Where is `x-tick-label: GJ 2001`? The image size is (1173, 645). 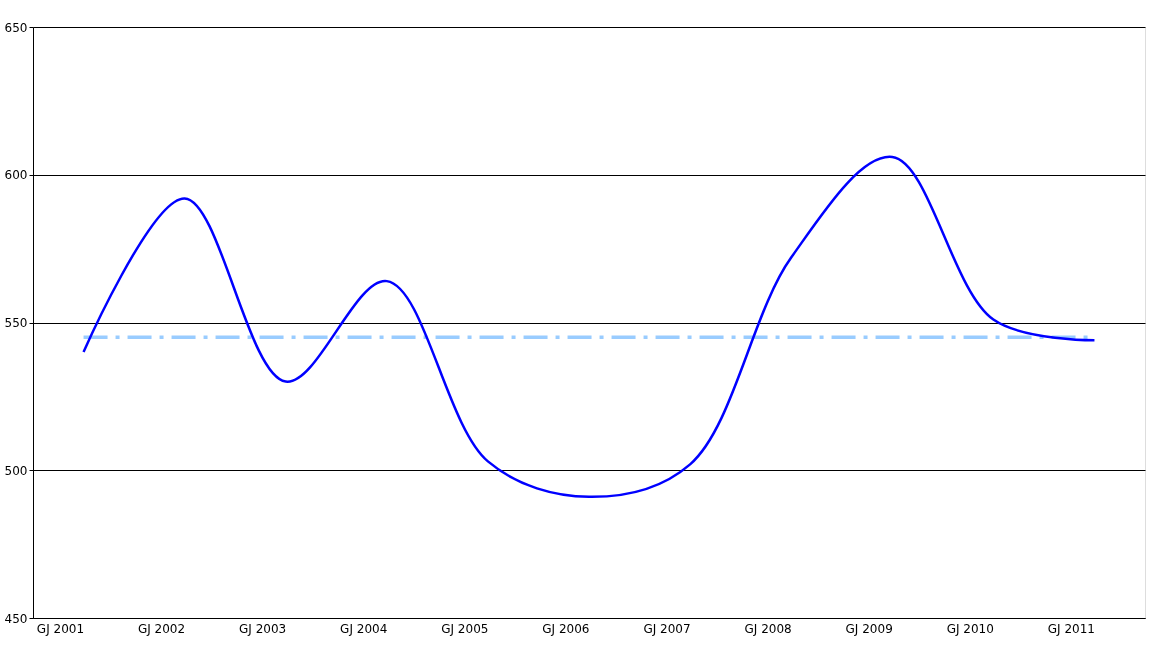 x-tick-label: GJ 2001 is located at coordinates (60, 628).